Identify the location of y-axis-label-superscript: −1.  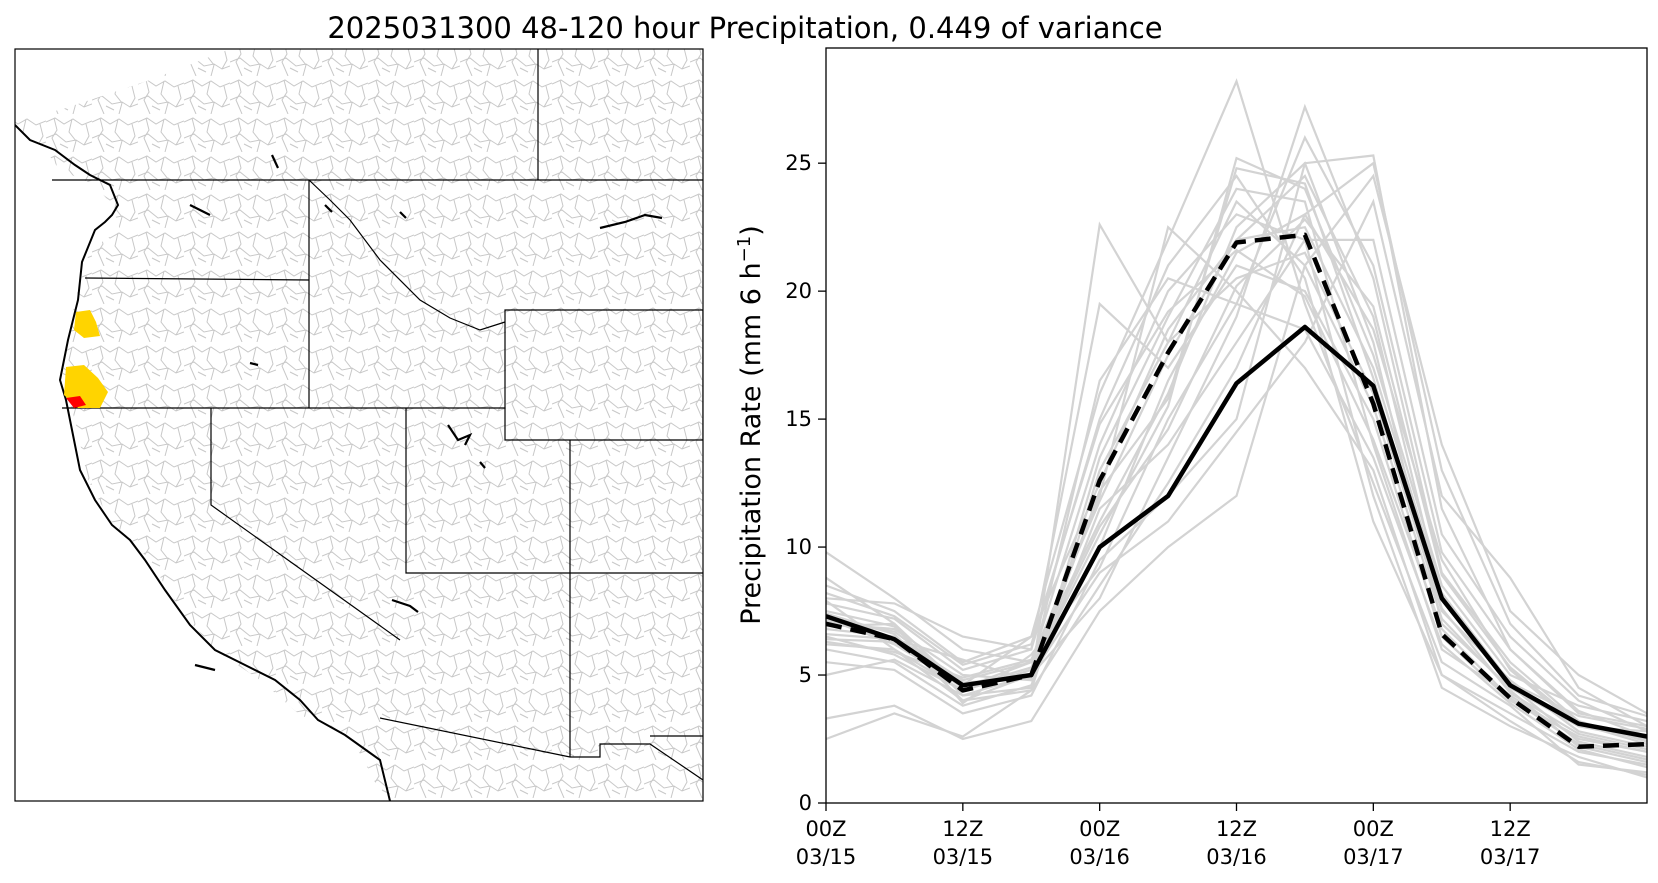
(744, 249).